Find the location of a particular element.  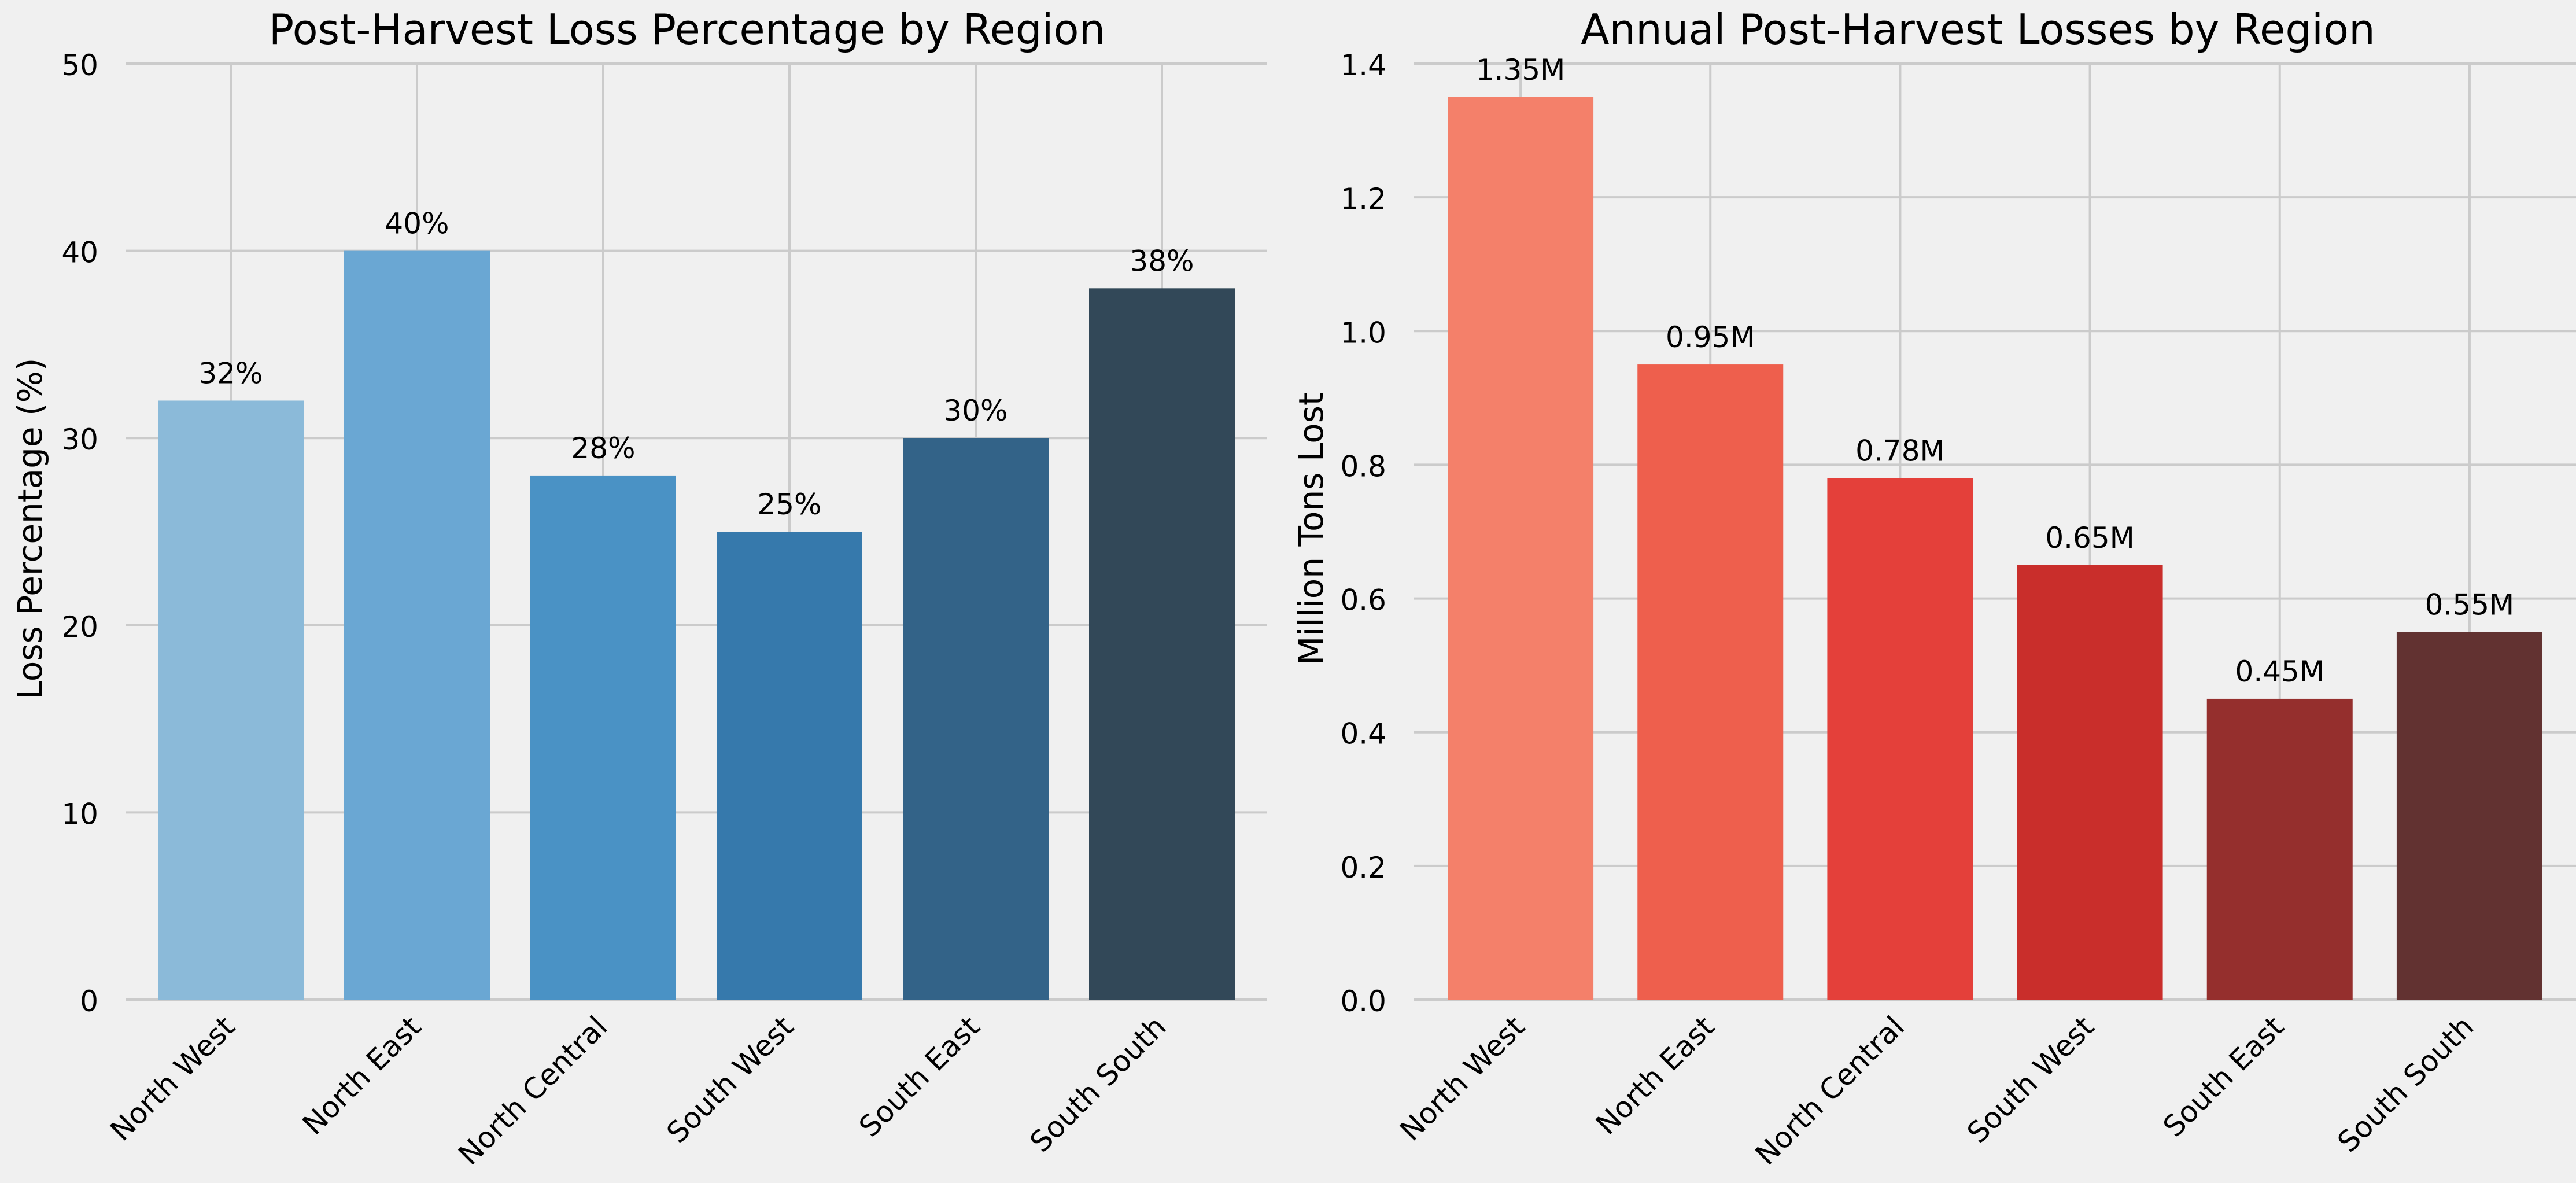

loss-percentage-data-label: 38% is located at coordinates (1162, 261).